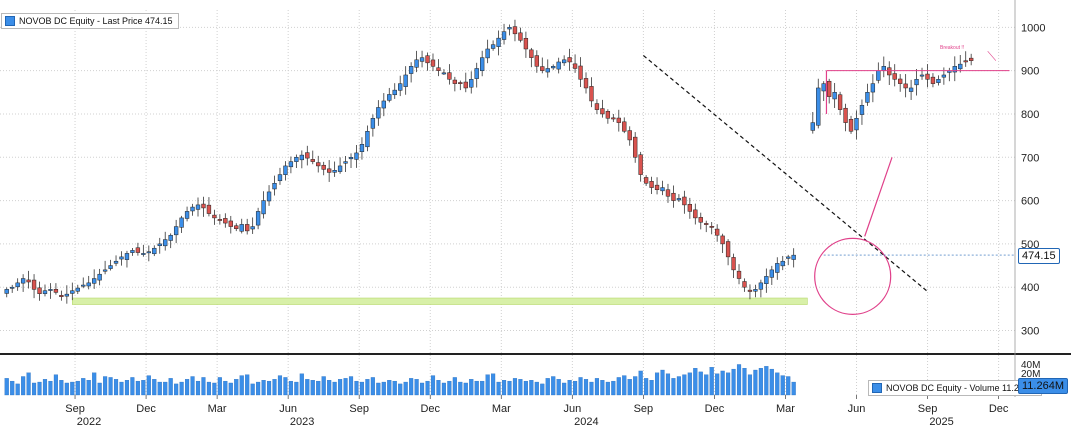  What do you see at coordinates (1030, 365) in the screenshot?
I see `volume-tick-label: 40M` at bounding box center [1030, 365].